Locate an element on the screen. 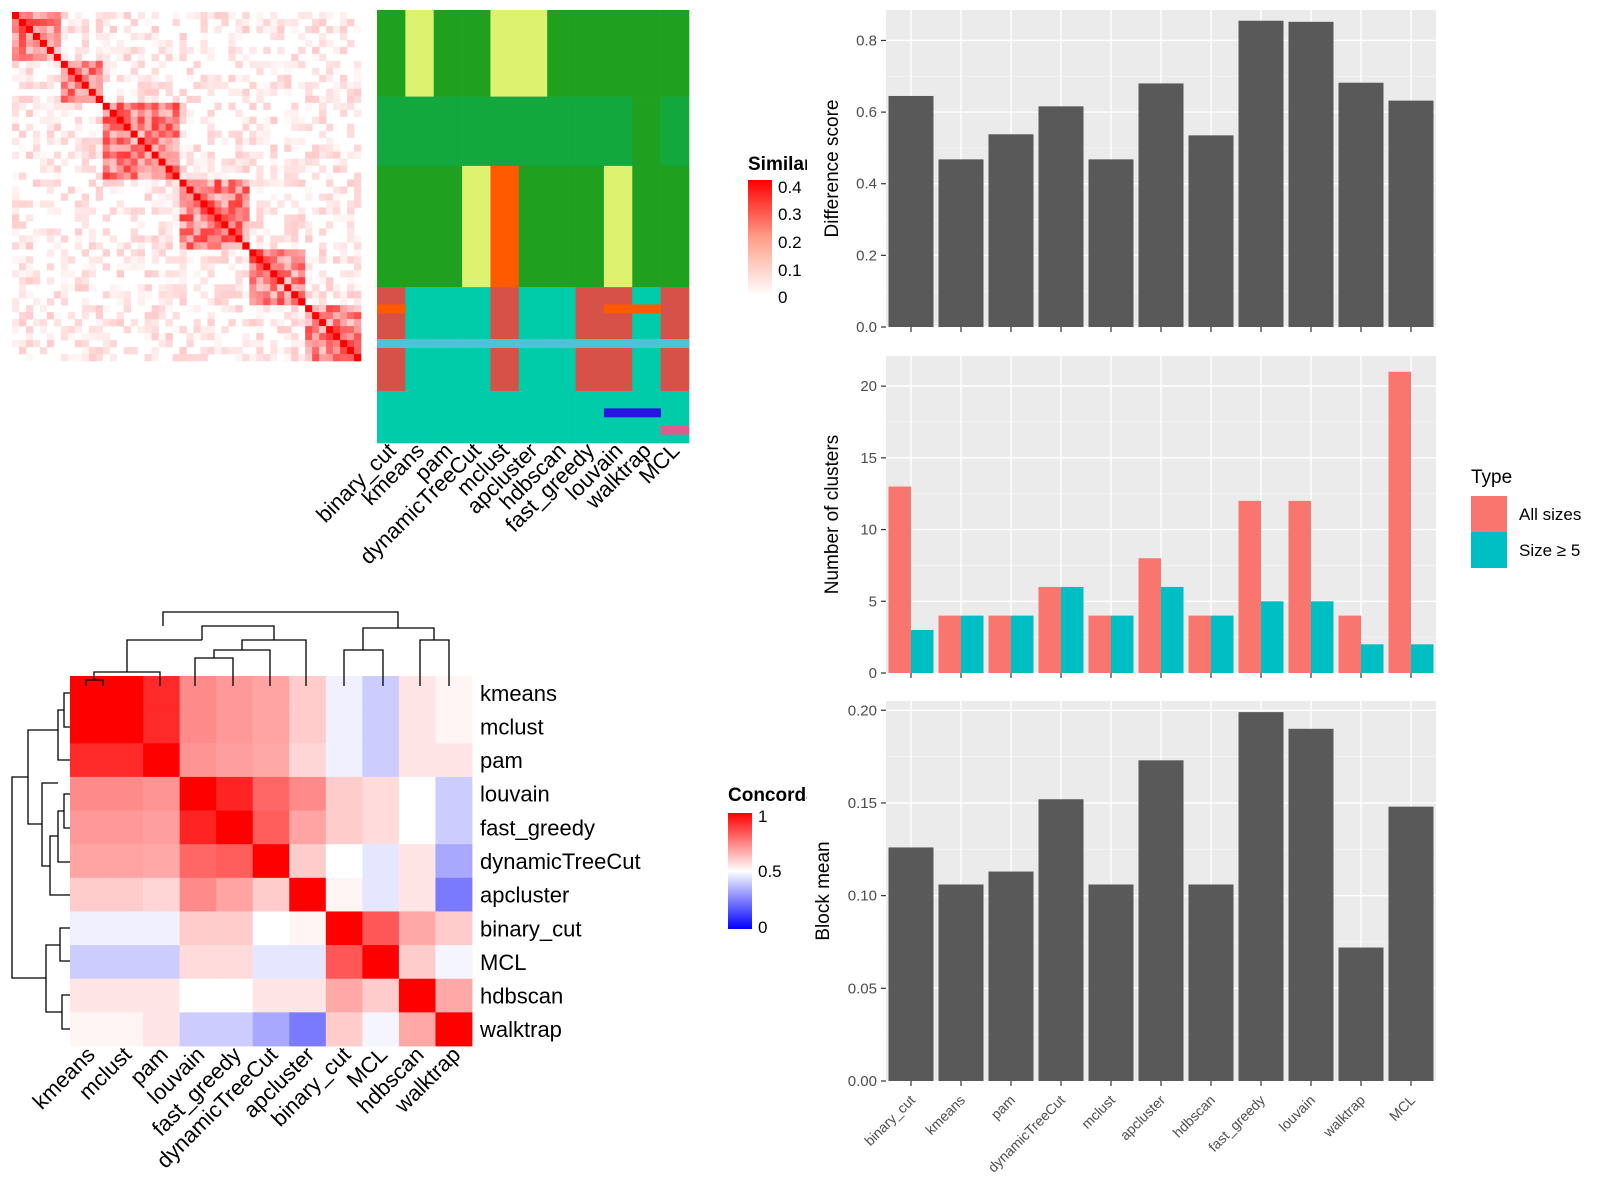  y-tick-label: 0.10 is located at coordinates (862, 896).